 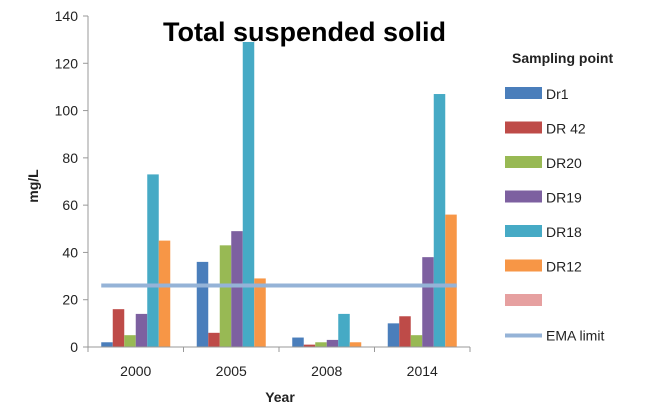 What do you see at coordinates (67, 16) in the screenshot?
I see `y-tick-label: 140` at bounding box center [67, 16].